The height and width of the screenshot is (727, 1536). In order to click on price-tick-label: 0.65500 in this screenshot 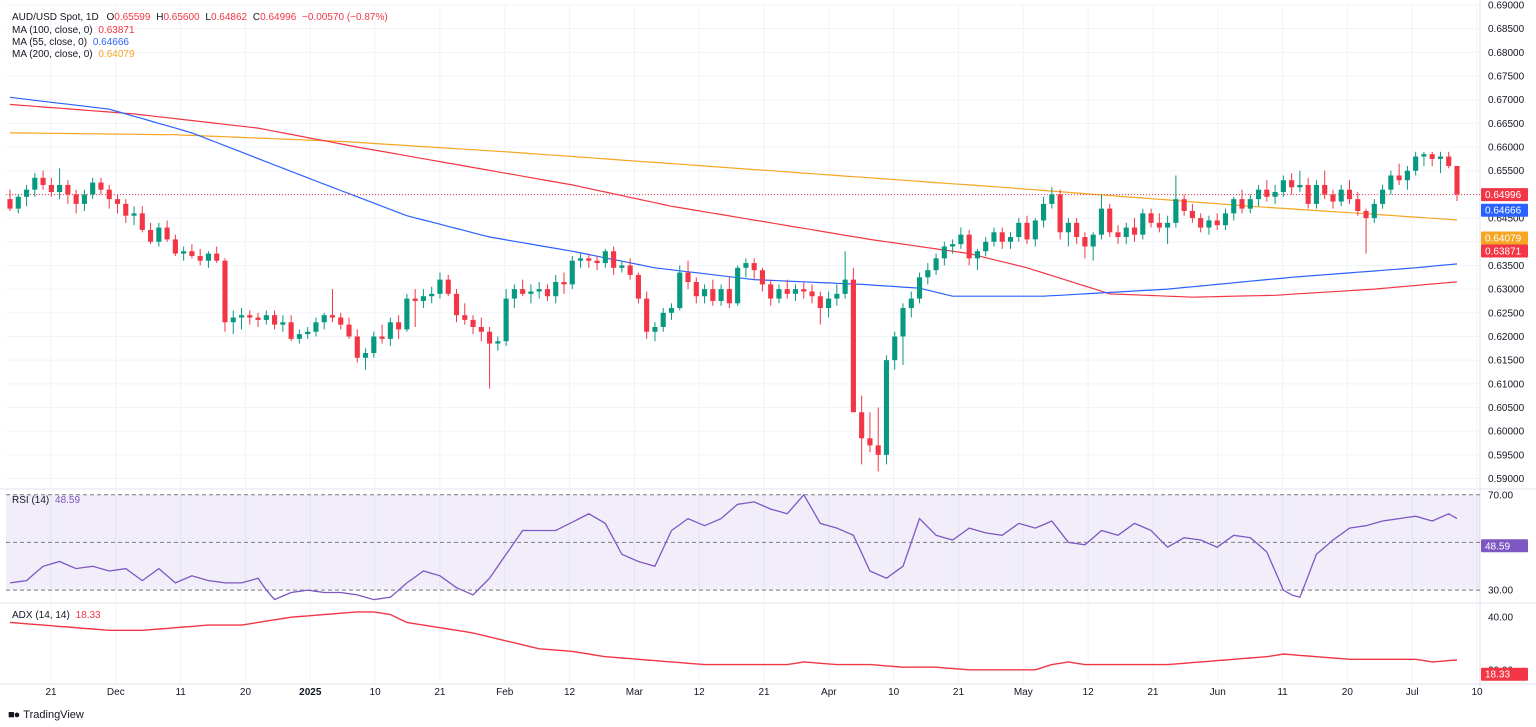, I will do `click(1506, 171)`.